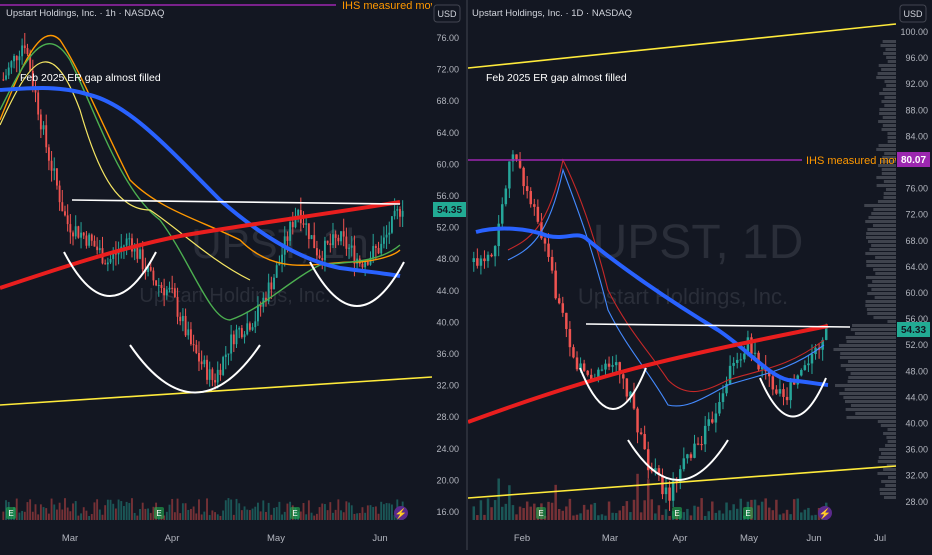 This screenshot has width=932, height=555. What do you see at coordinates (880, 538) in the screenshot?
I see `time-tick-label: Jul` at bounding box center [880, 538].